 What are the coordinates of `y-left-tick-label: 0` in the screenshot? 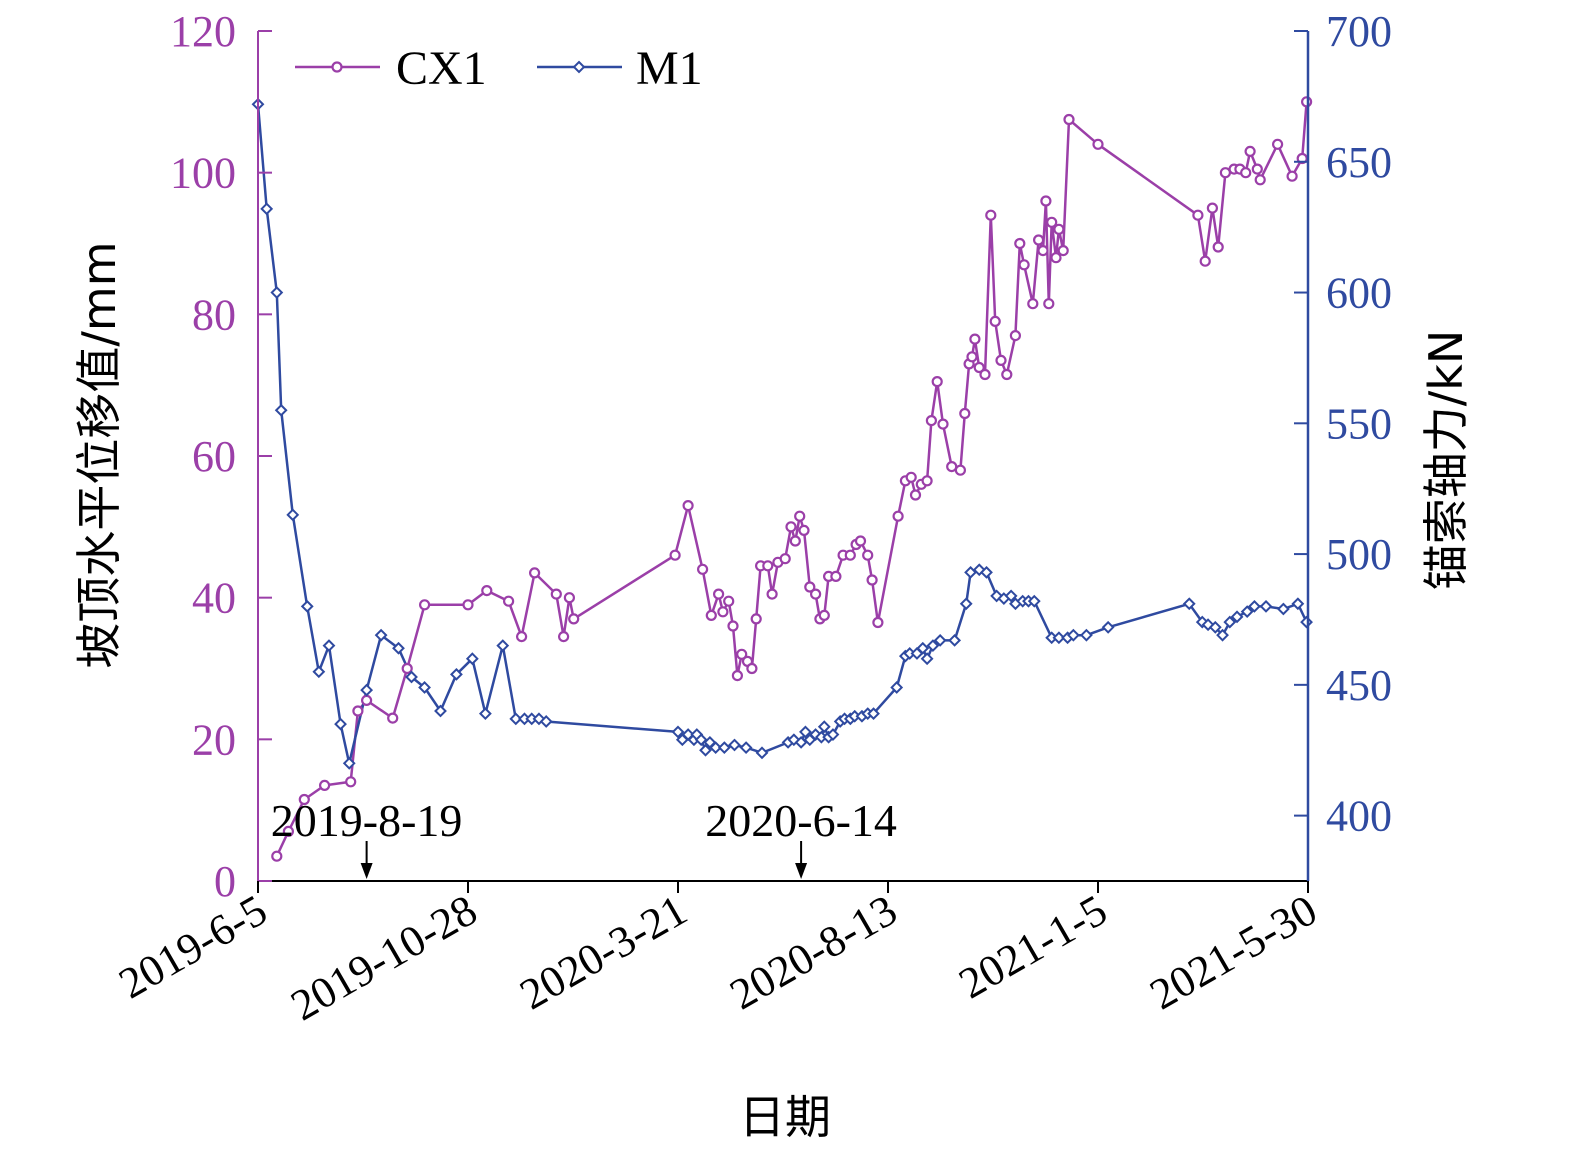 It's located at (225, 881).